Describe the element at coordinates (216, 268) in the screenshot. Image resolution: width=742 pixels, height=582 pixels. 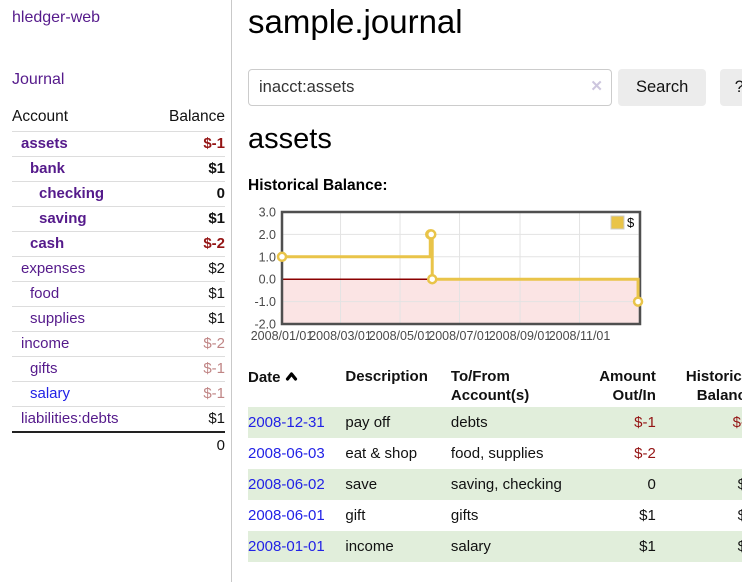
I see `account-balance: $2` at that location.